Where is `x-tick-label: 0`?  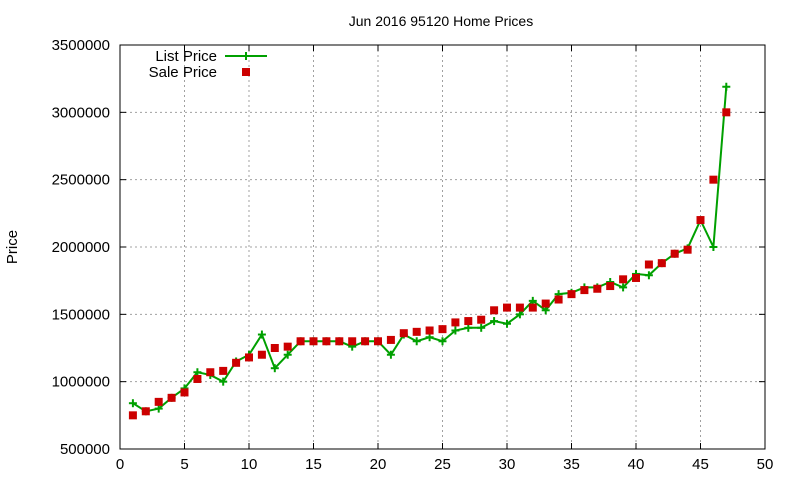 x-tick-label: 0 is located at coordinates (120, 464).